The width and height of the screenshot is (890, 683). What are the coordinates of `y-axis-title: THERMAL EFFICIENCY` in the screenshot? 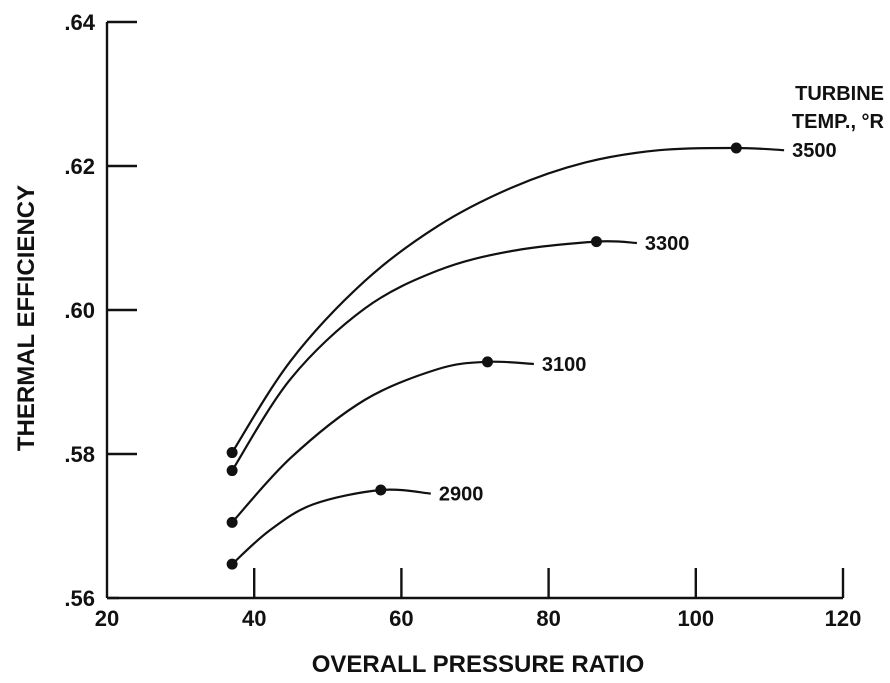 It's located at (26, 318).